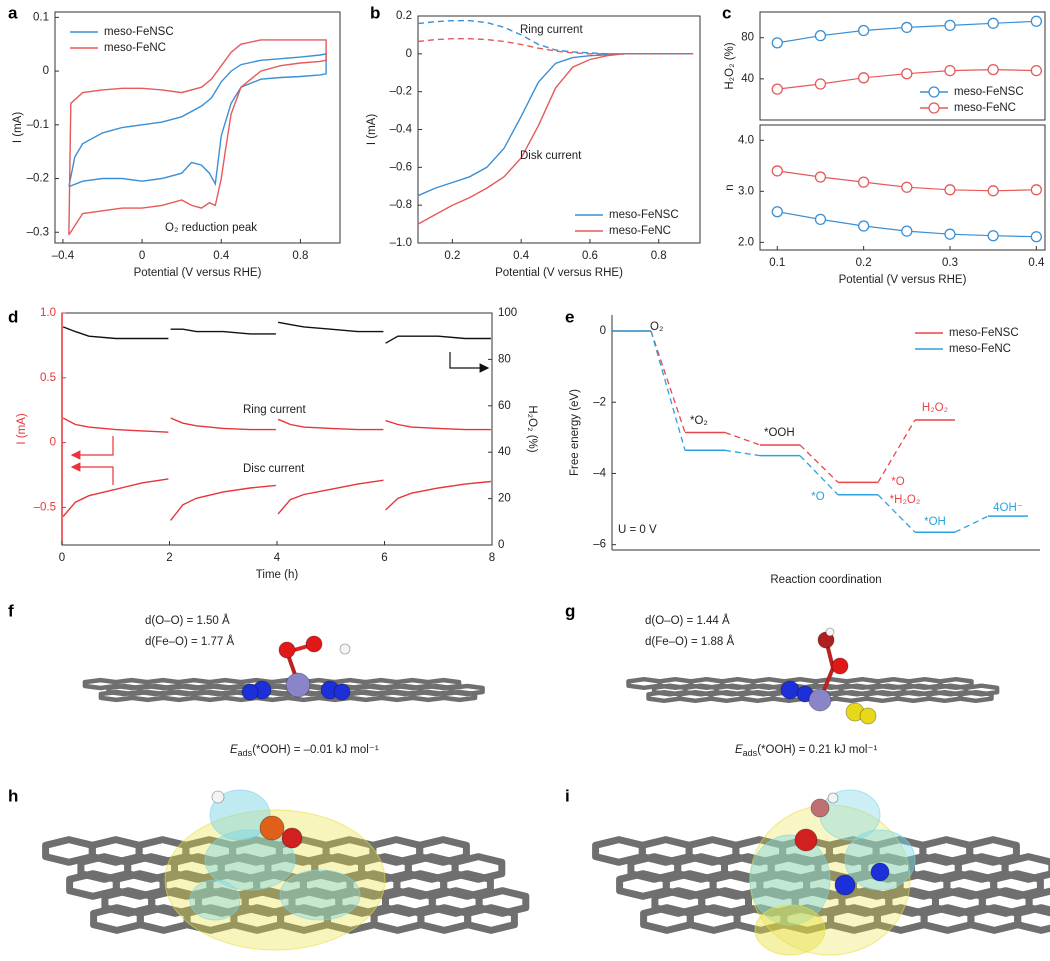  Describe the element at coordinates (274, 469) in the screenshot. I see `annotation: Disc current` at that location.